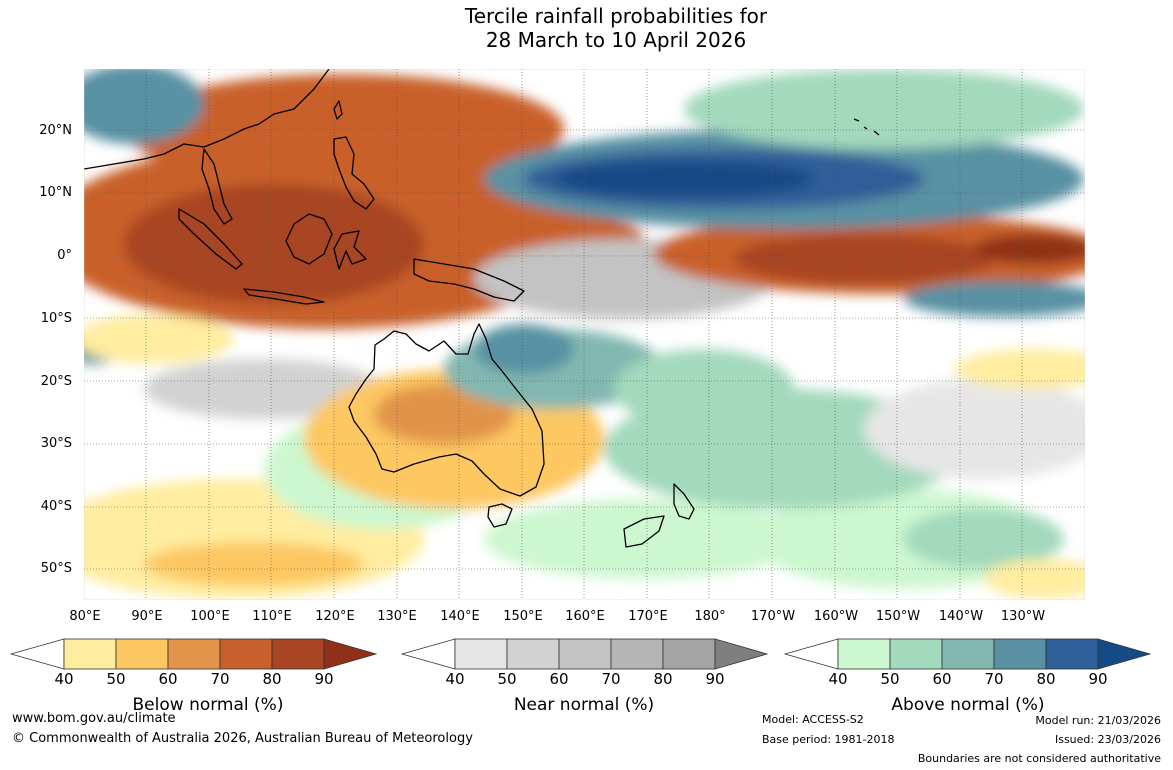  I want to click on below-normal-title: Below normal (%), so click(208, 705).